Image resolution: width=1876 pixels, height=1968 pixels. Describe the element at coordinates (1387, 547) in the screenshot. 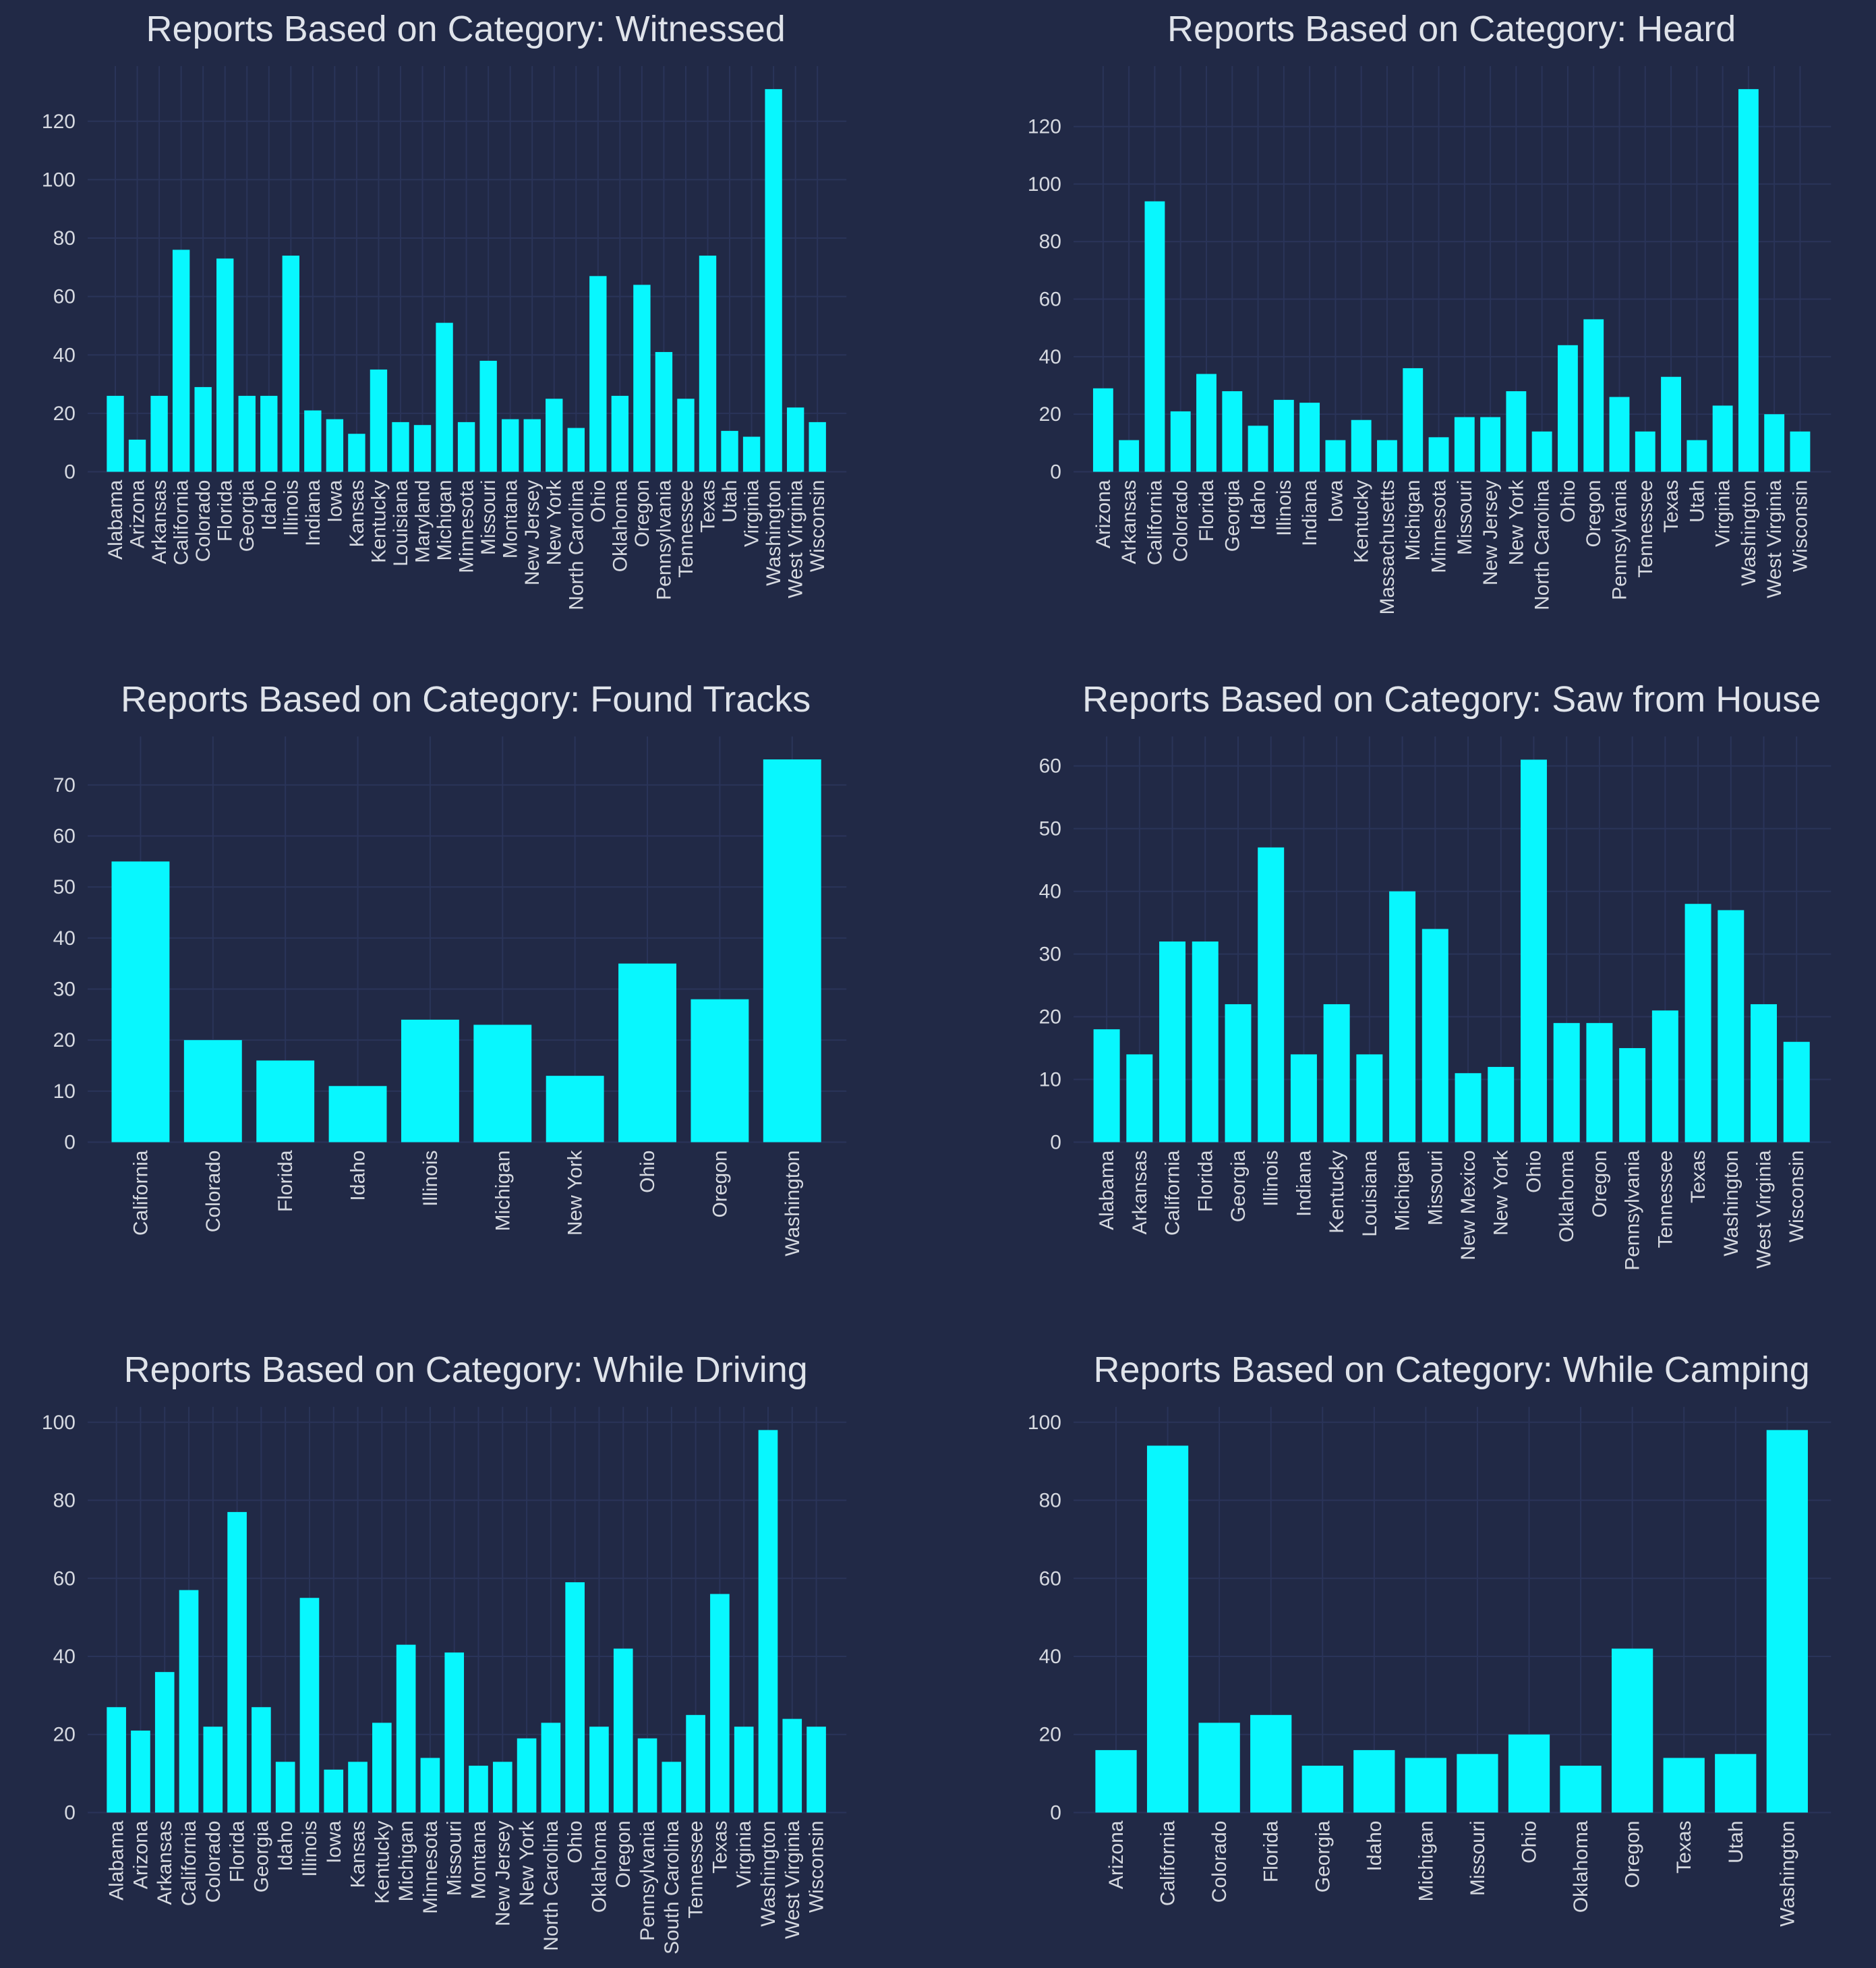

I see `x-tick-label: Massachusetts` at that location.